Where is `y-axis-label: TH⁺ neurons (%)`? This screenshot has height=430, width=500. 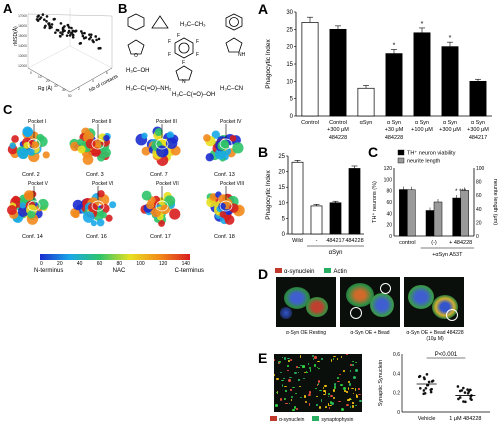
y-axis-label: TH⁺ neurons (%) is located at coordinates (374, 202).